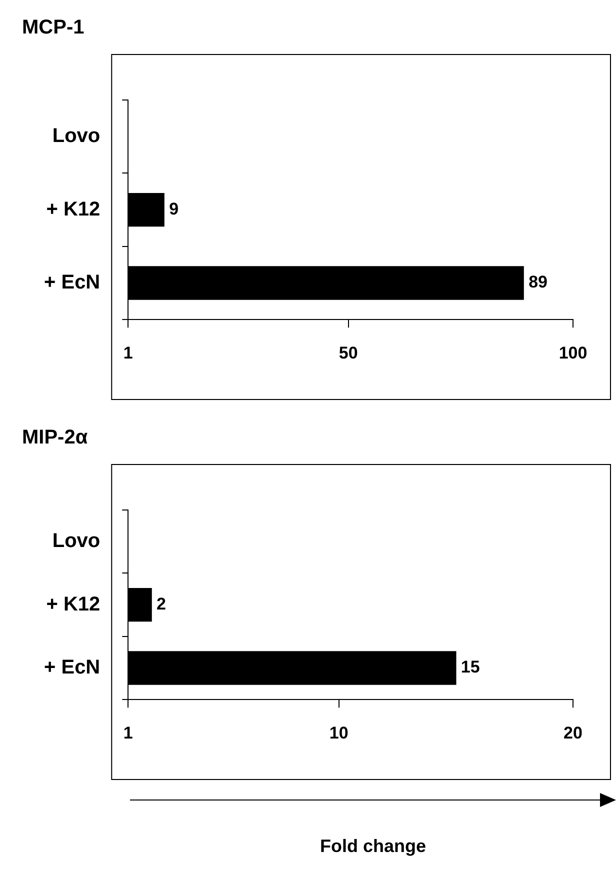 The image size is (616, 880). I want to click on x-tick-label: 20, so click(573, 732).